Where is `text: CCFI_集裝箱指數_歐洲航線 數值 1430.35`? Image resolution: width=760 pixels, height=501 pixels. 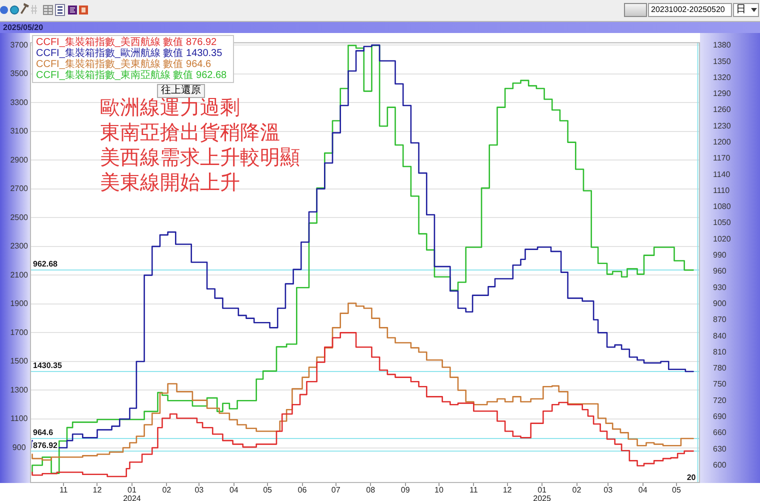
text: CCFI_集裝箱指數_歐洲航線 數值 1430.35 is located at coordinates (130, 53).